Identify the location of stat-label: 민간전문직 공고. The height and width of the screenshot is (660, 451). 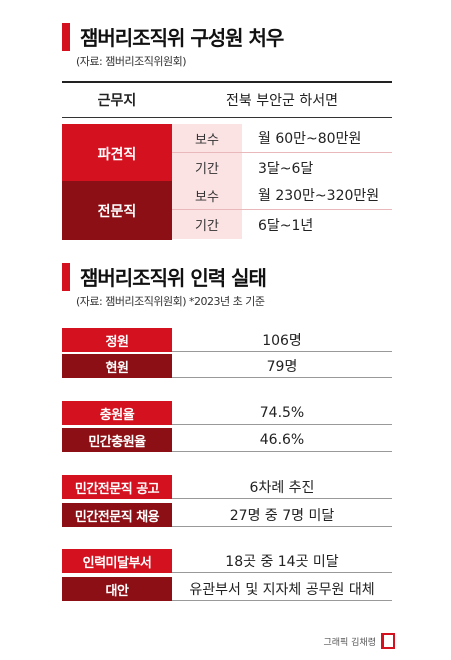
(117, 487).